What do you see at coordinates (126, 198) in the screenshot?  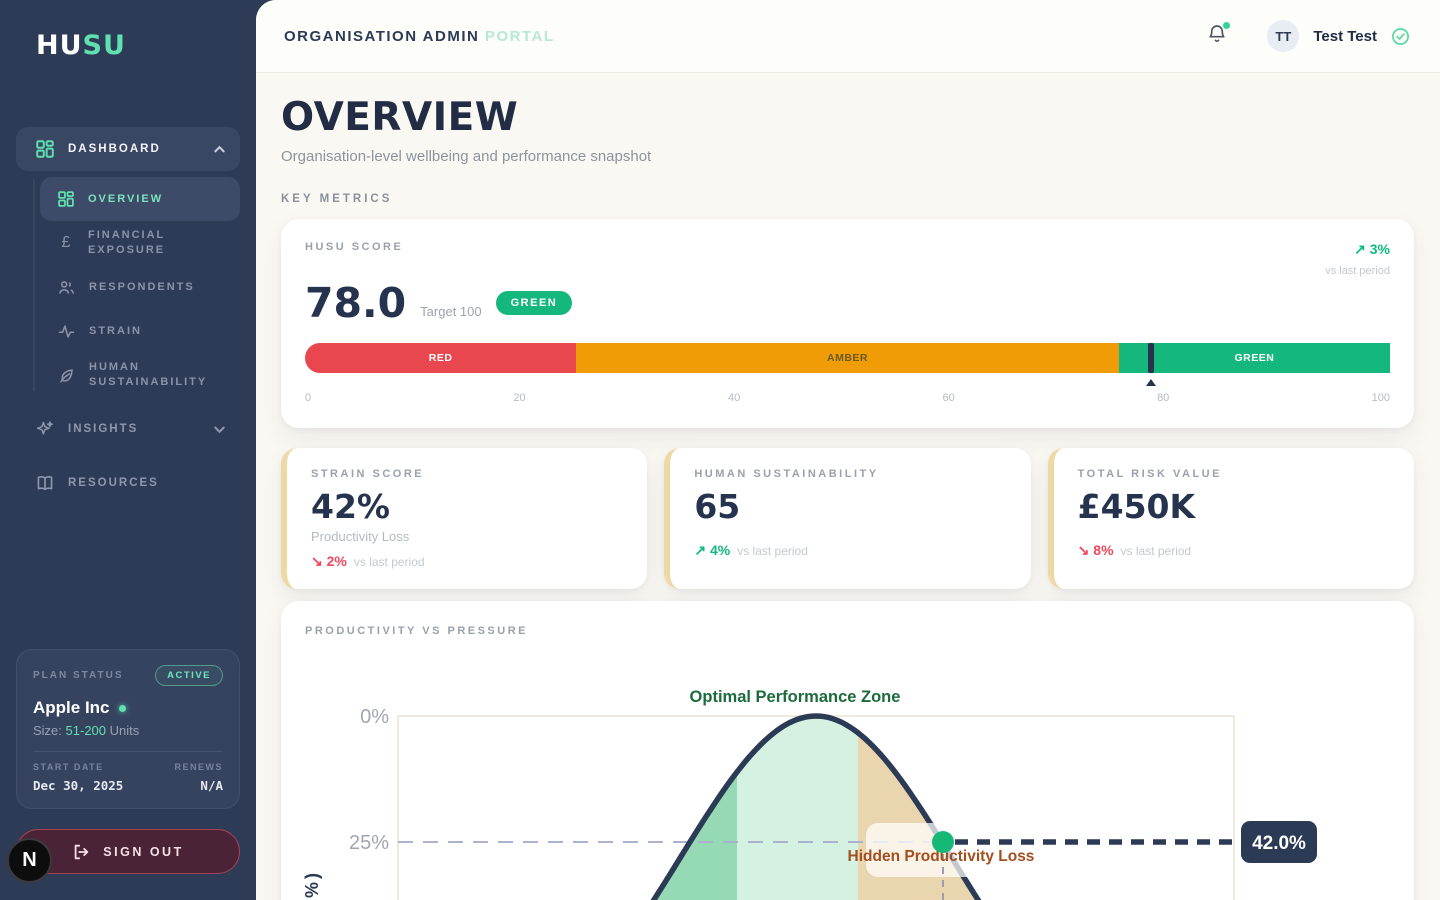 I see `sidebar-item-label: OVERVIEW` at bounding box center [126, 198].